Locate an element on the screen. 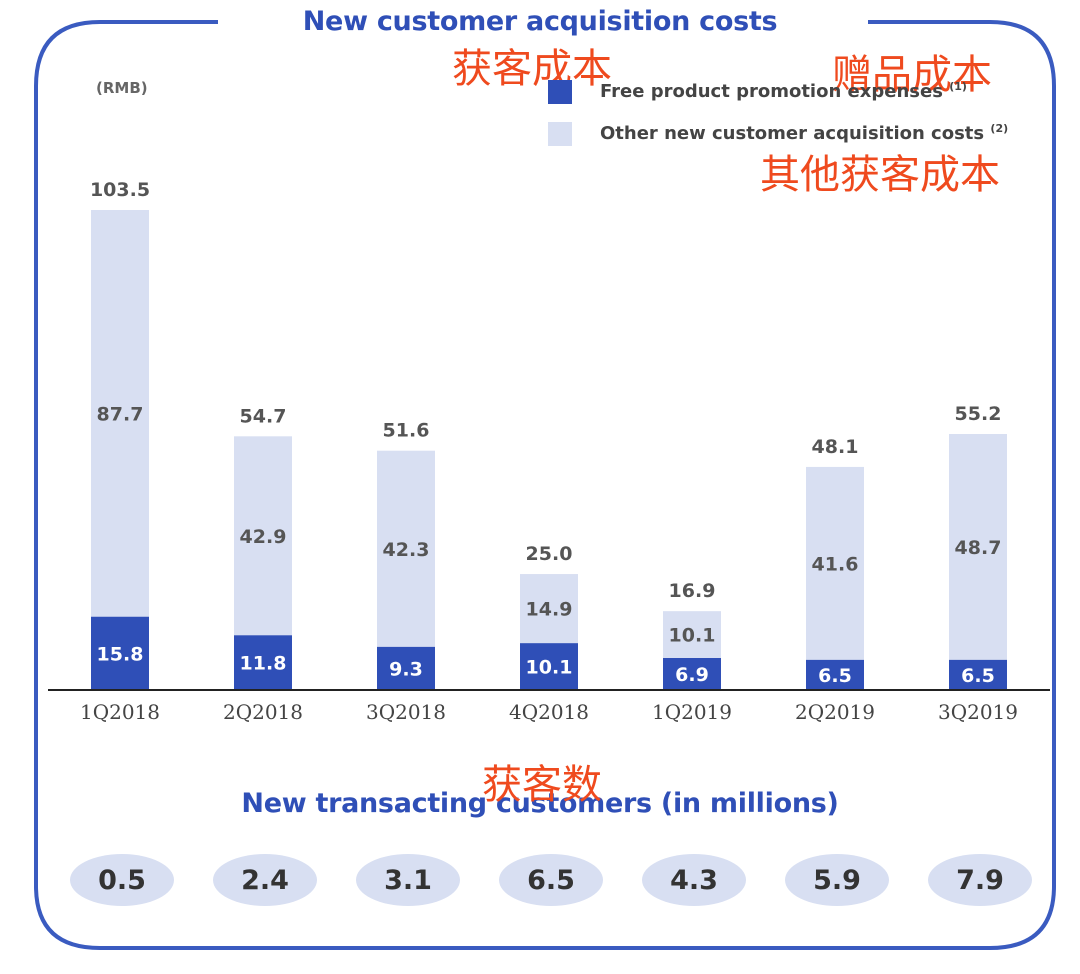 This screenshot has height=974, width=1080. label-other-3Q2019: 48.7 is located at coordinates (978, 548).